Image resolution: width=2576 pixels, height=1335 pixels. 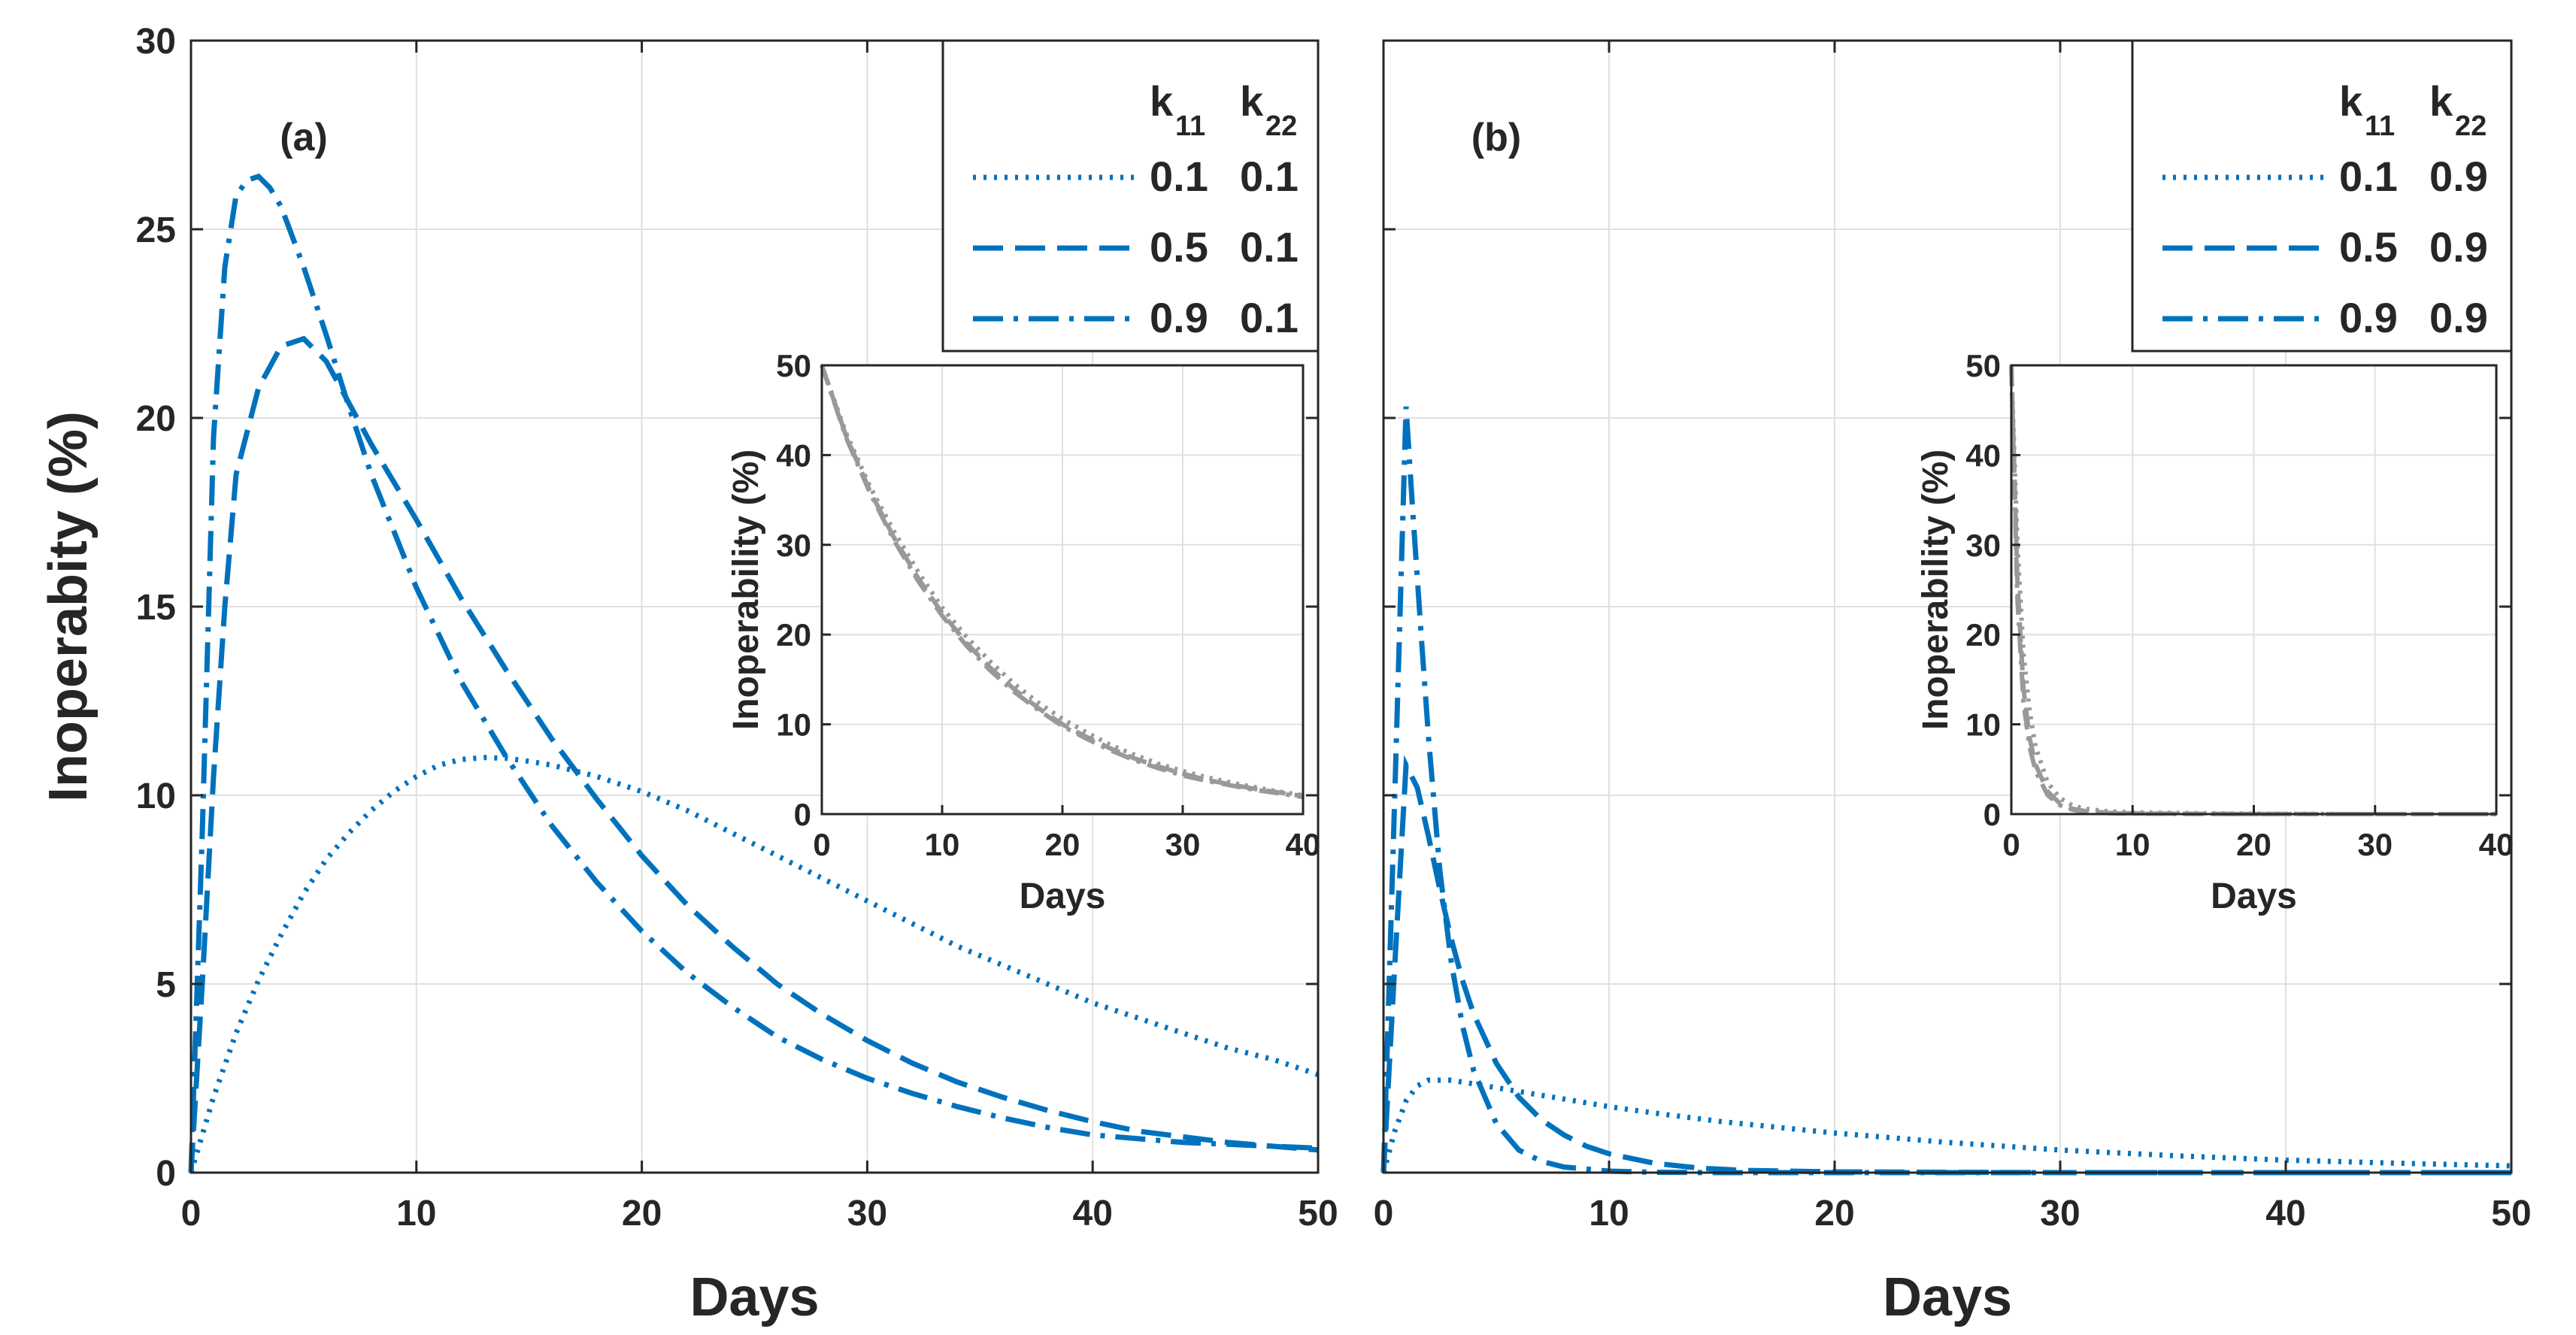 What do you see at coordinates (156, 796) in the screenshot?
I see `y-tick-label: 10` at bounding box center [156, 796].